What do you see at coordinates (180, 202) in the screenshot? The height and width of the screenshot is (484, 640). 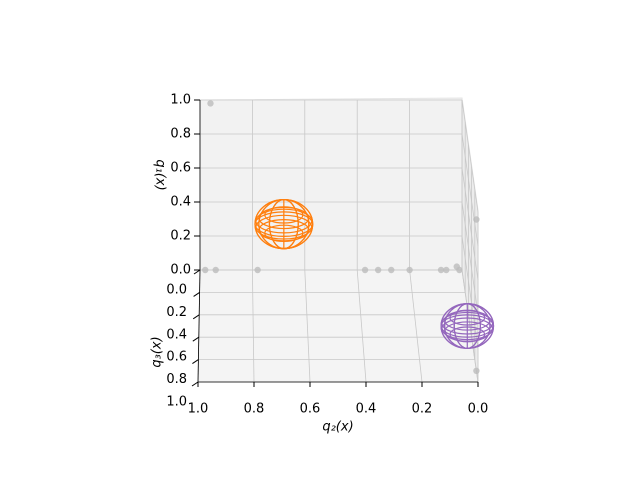 I see `z-tick-label: 0.4` at bounding box center [180, 202].